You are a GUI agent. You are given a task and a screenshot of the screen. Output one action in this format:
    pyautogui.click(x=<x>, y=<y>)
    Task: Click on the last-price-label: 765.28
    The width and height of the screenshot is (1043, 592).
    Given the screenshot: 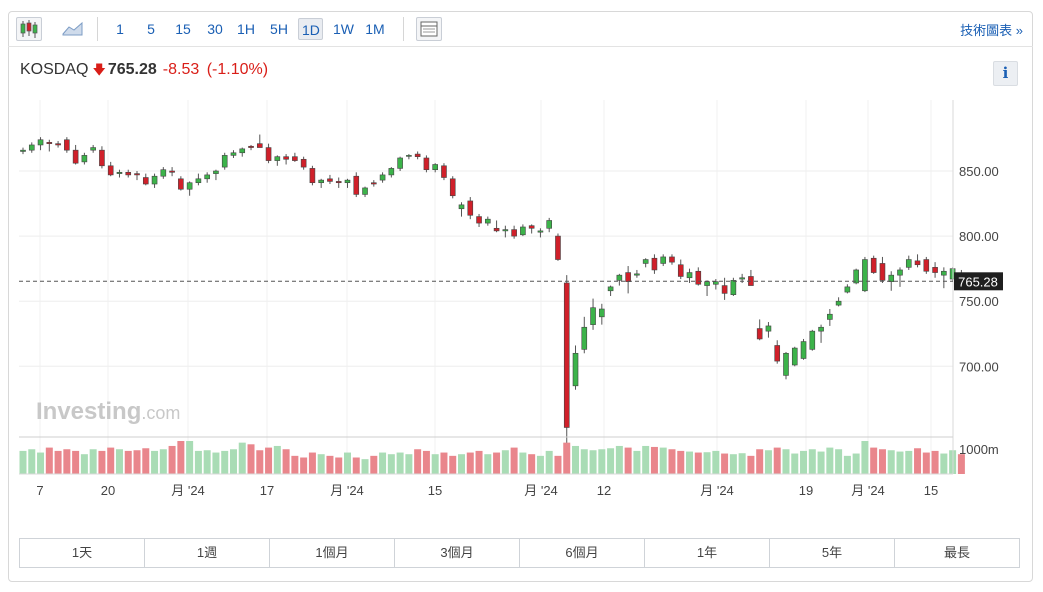 What is the action you would take?
    pyautogui.click(x=978, y=281)
    